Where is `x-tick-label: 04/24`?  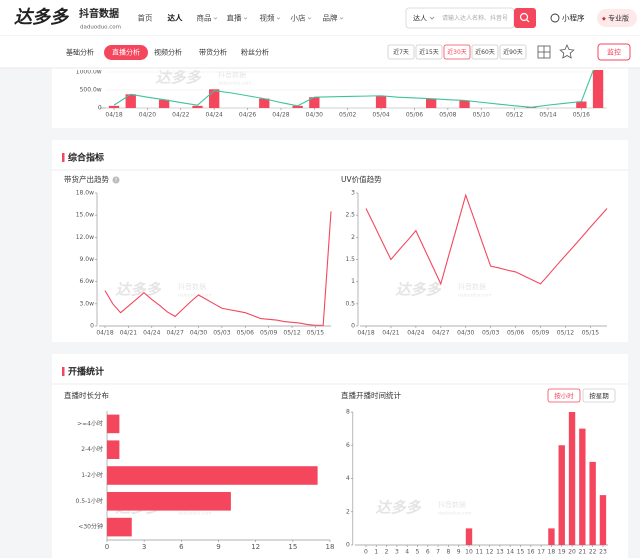
x-tick-label: 04/24 is located at coordinates (214, 115).